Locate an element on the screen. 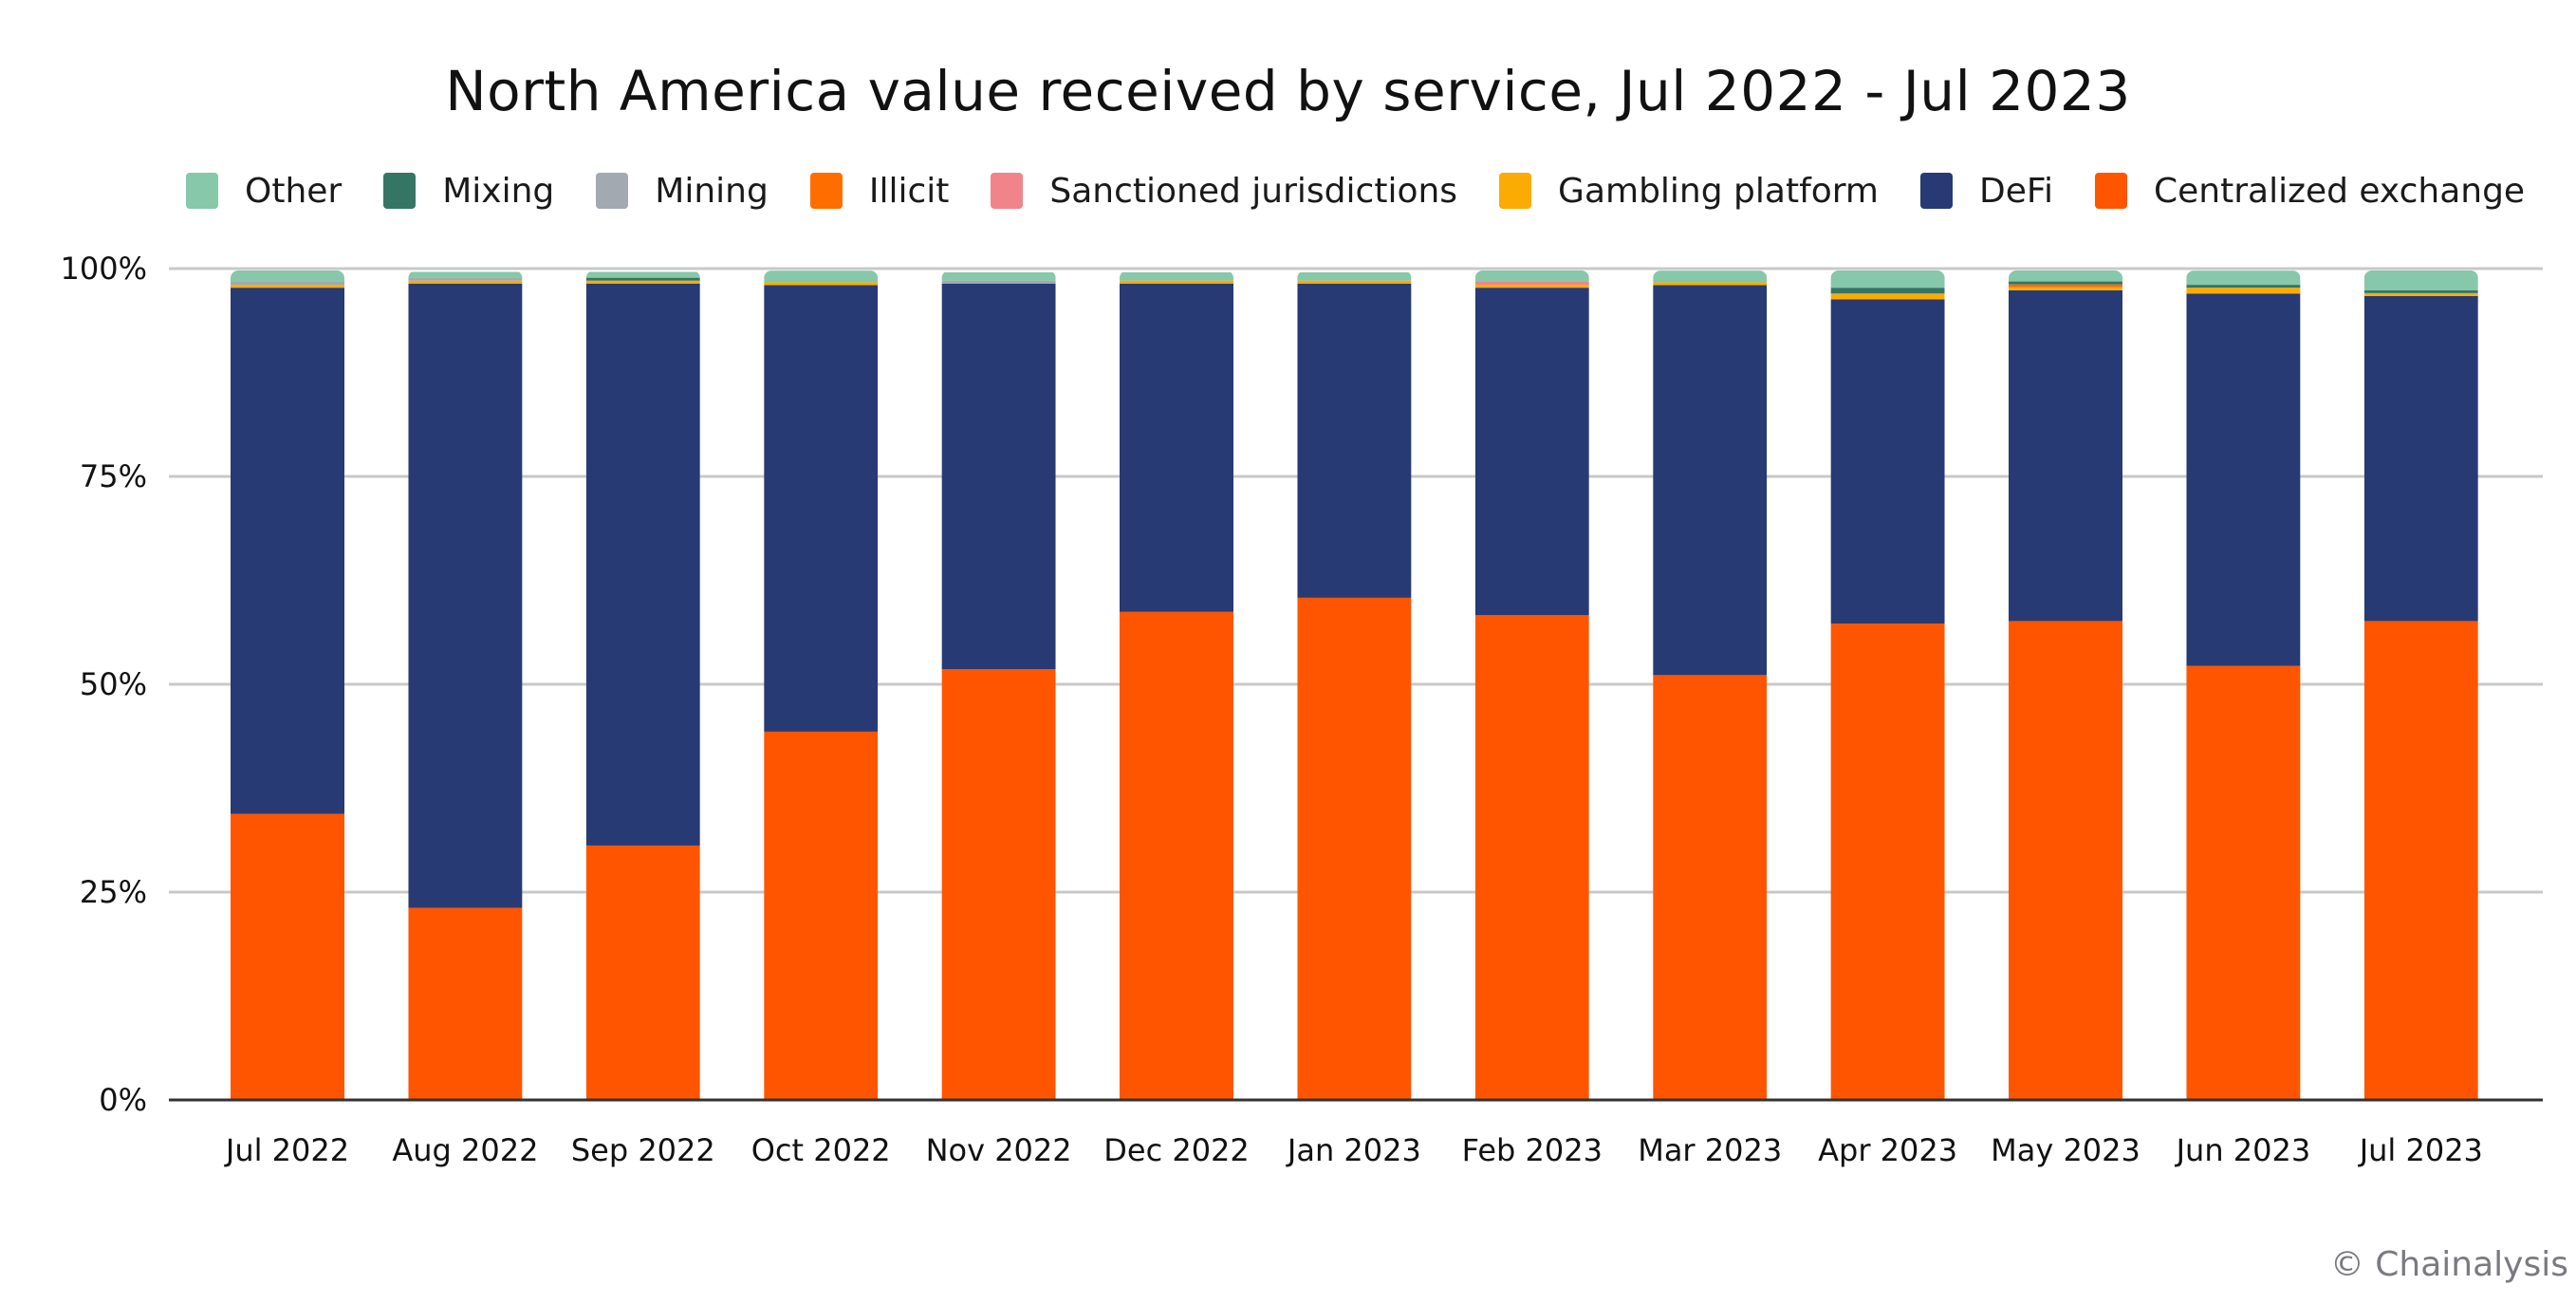 The image size is (2576, 1304). legend-swatch-other is located at coordinates (202, 191).